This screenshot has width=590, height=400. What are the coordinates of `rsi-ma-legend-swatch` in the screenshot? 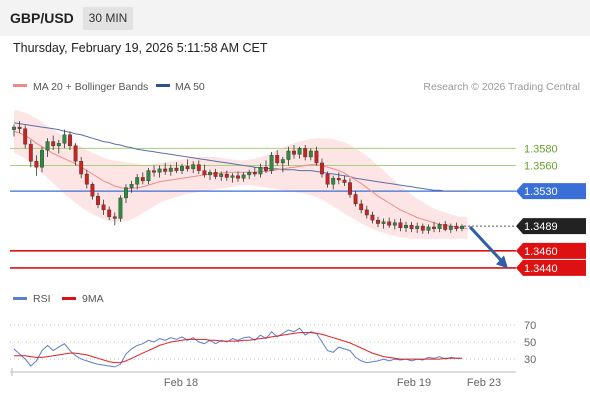 It's located at (69, 298).